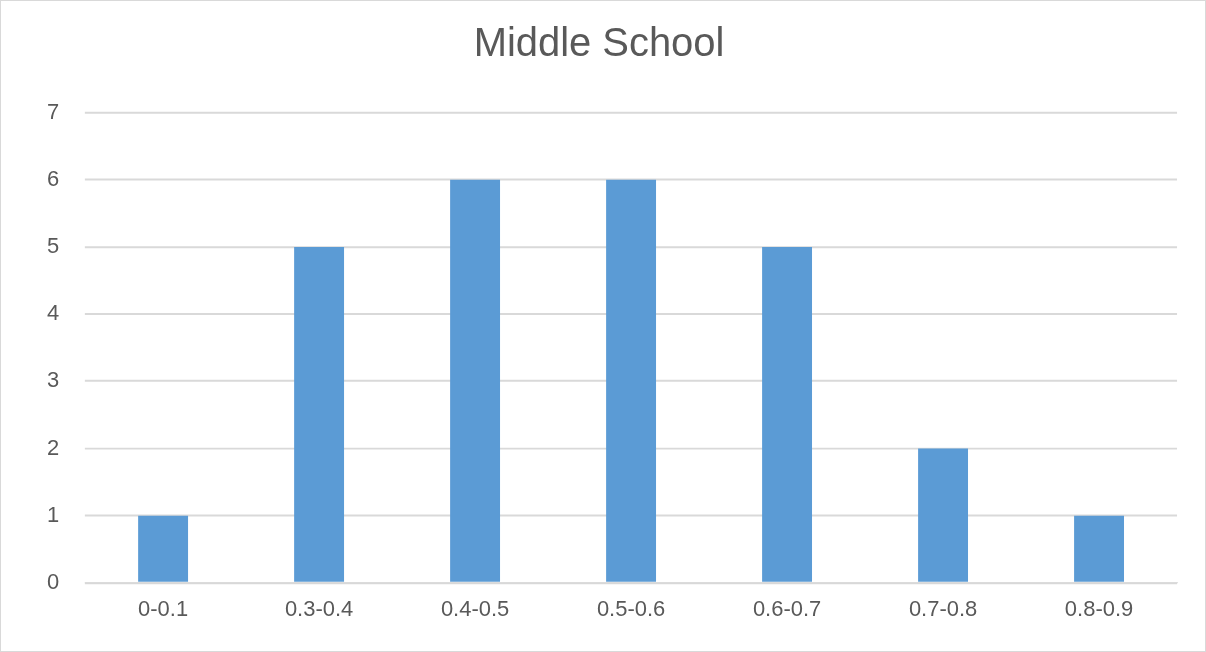 The height and width of the screenshot is (652, 1206). What do you see at coordinates (53, 246) in the screenshot?
I see `y-tick-label: 5` at bounding box center [53, 246].